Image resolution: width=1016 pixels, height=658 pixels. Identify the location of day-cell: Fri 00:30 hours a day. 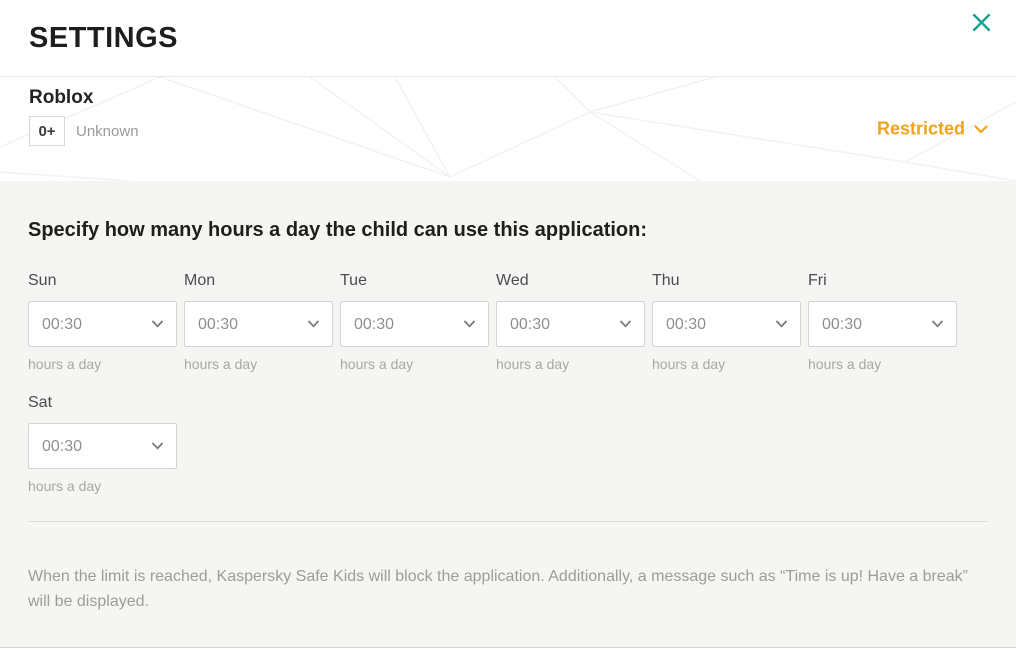
(882, 322).